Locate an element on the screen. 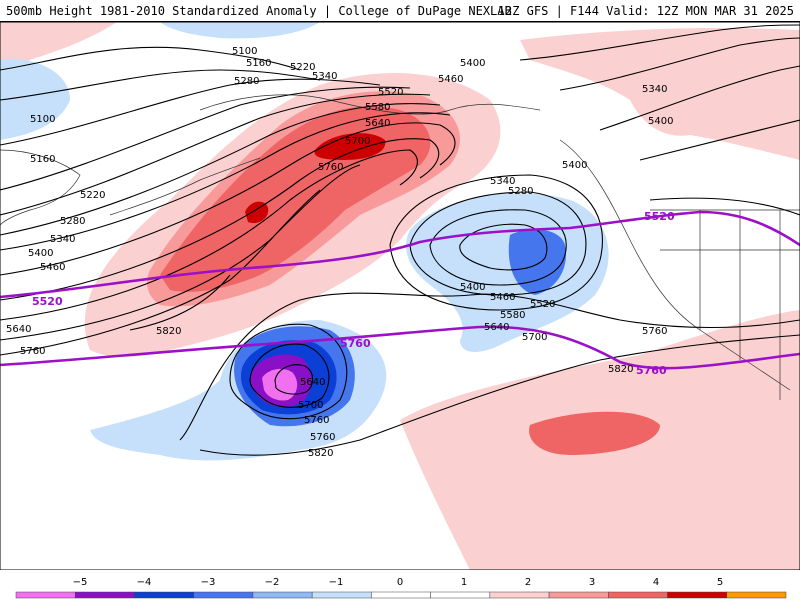  colorbar-tick-label: 0 is located at coordinates (400, 582).